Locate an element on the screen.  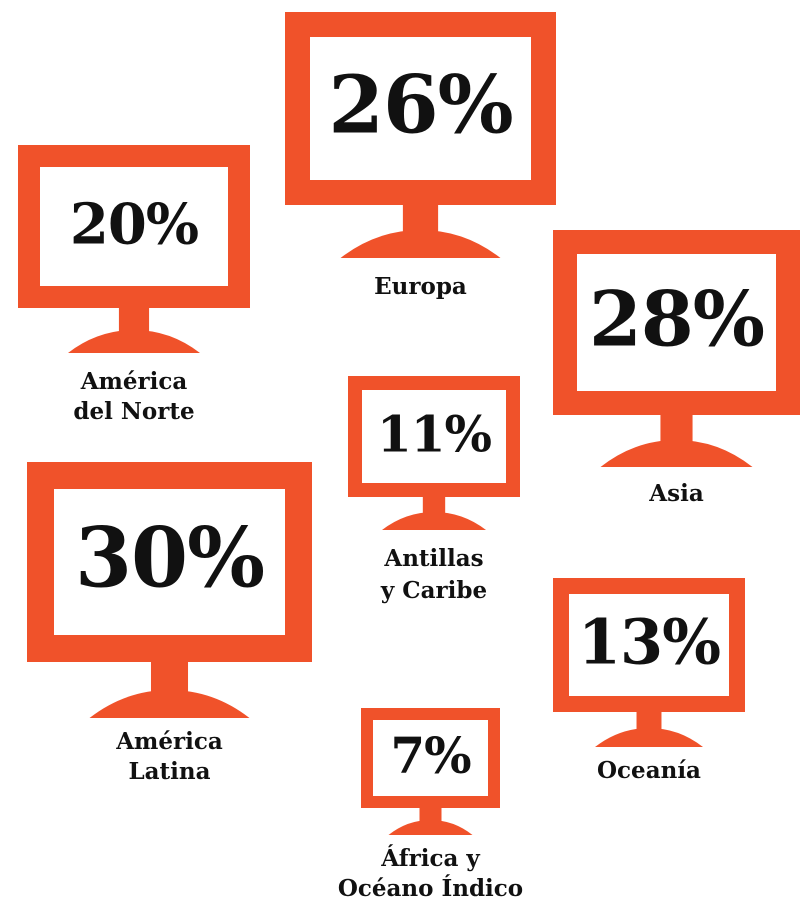
percentage: 30% is located at coordinates (169, 559).